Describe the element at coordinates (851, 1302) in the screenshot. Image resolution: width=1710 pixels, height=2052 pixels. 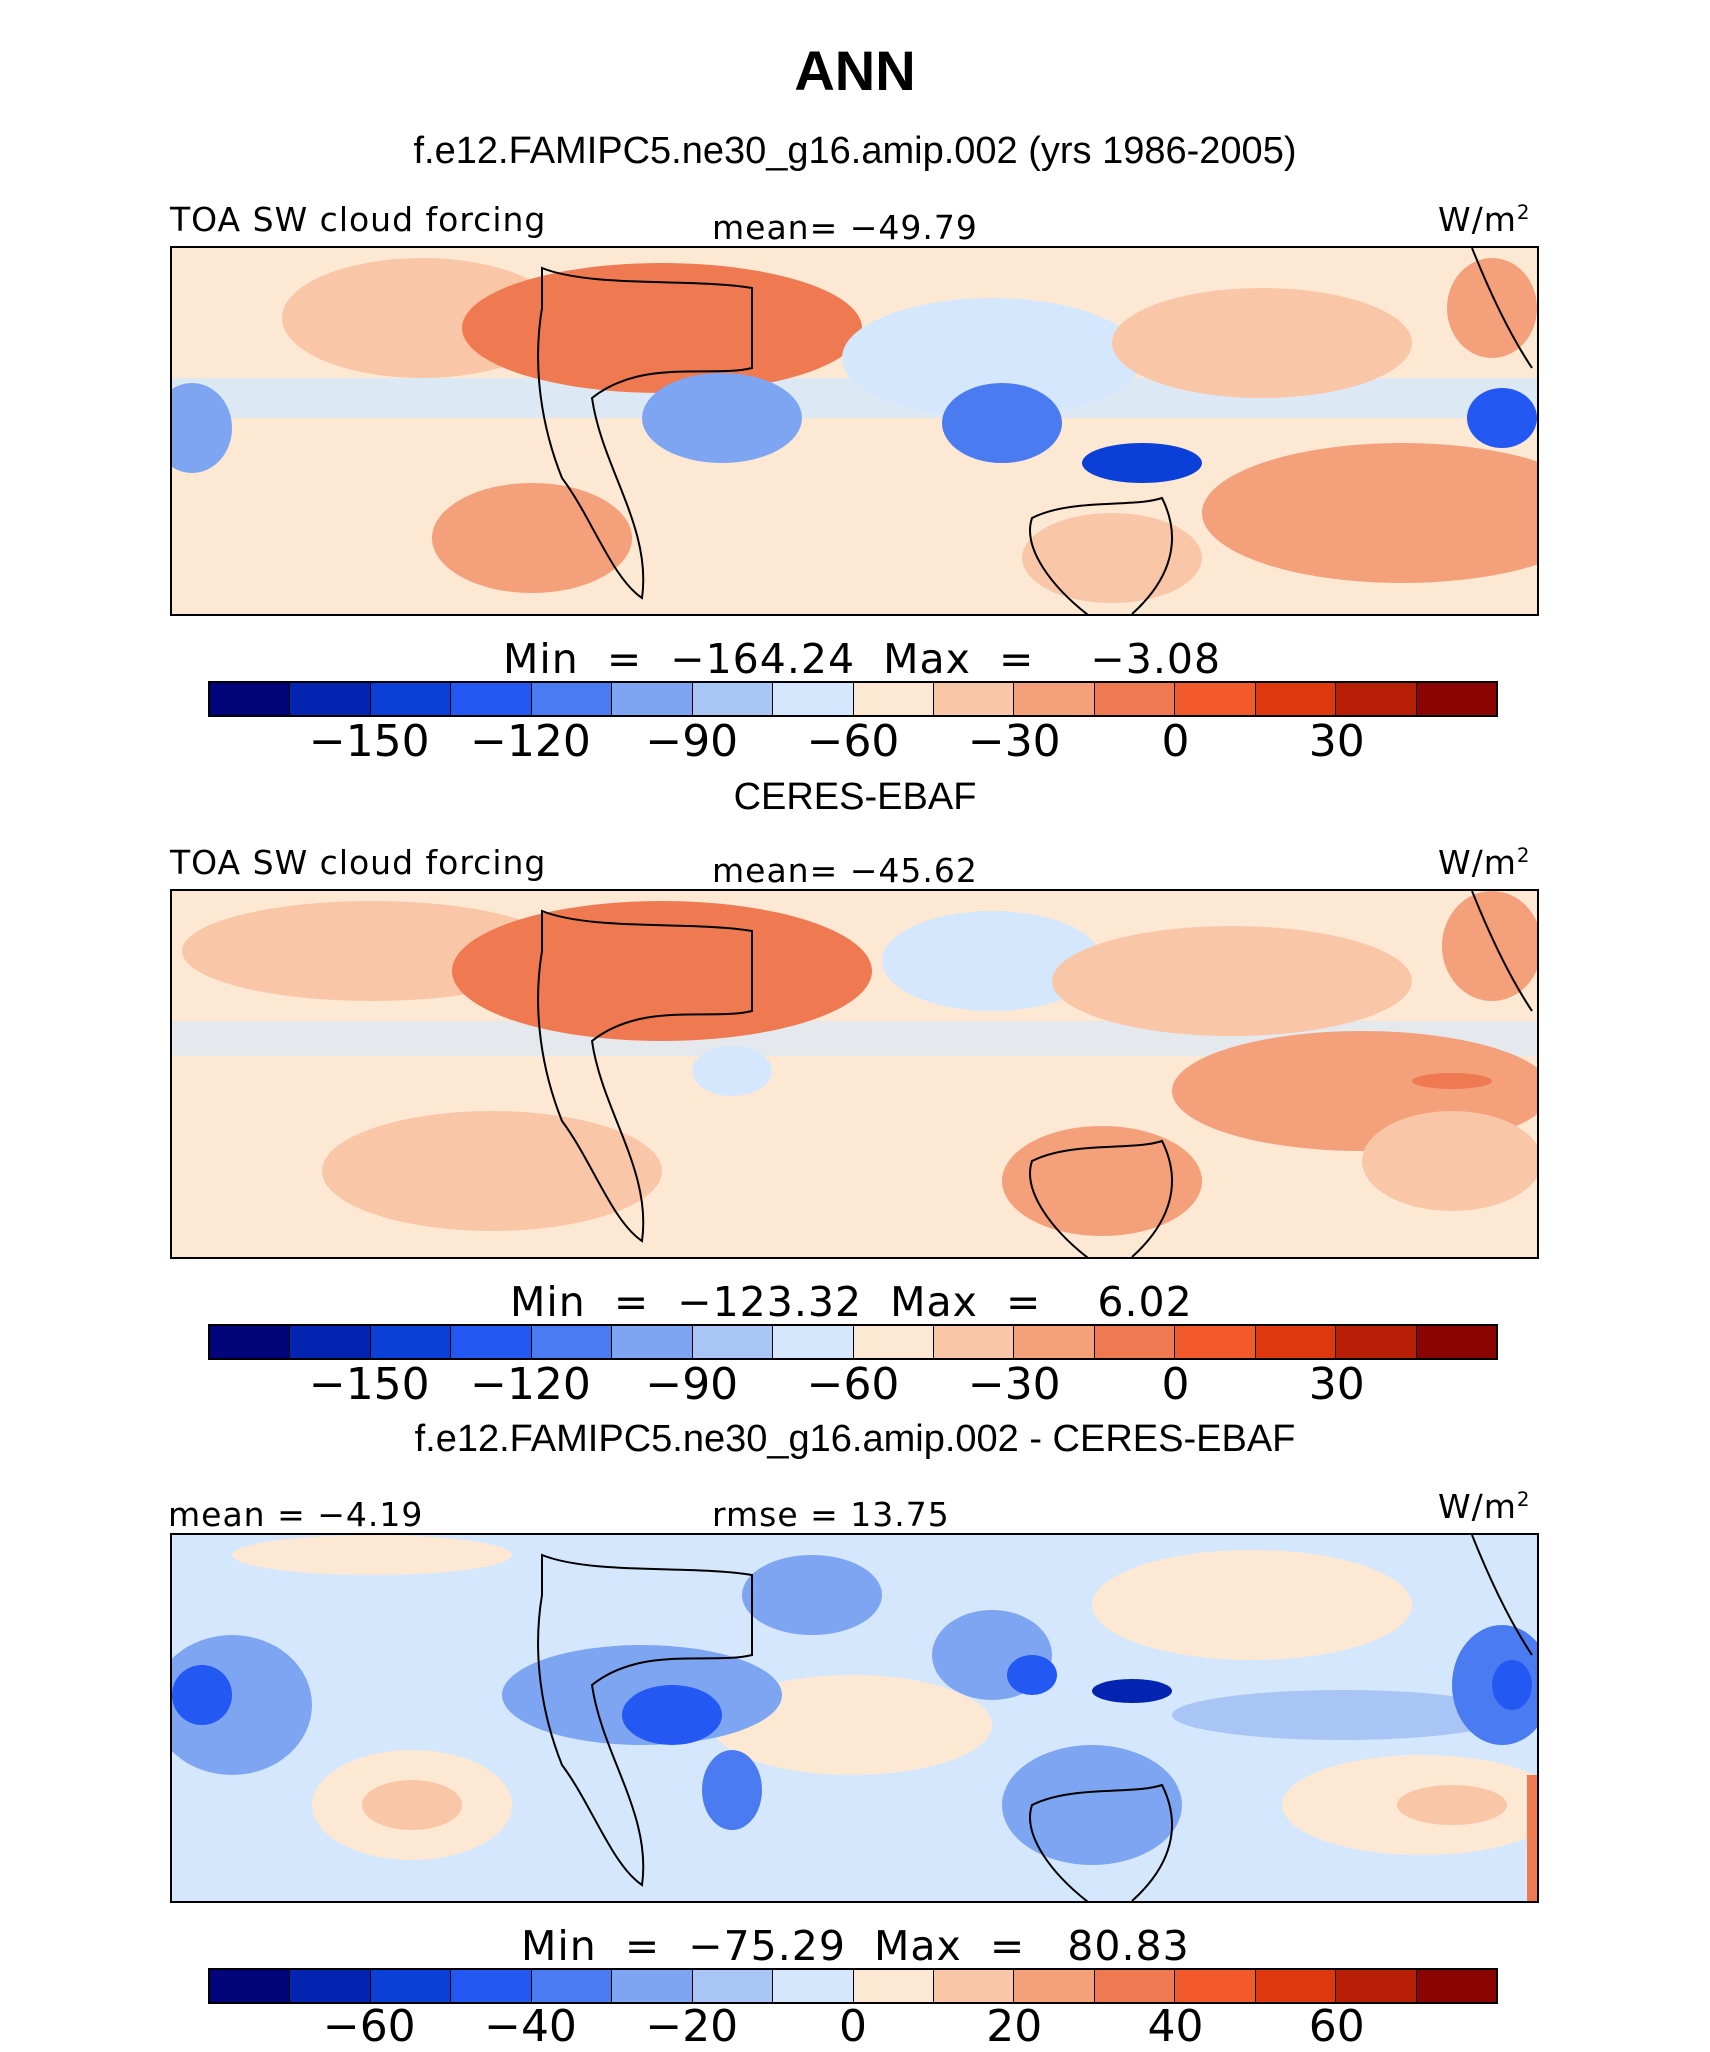
I see `panel2-minmax: Min = −123.32 Max = 6.02` at that location.